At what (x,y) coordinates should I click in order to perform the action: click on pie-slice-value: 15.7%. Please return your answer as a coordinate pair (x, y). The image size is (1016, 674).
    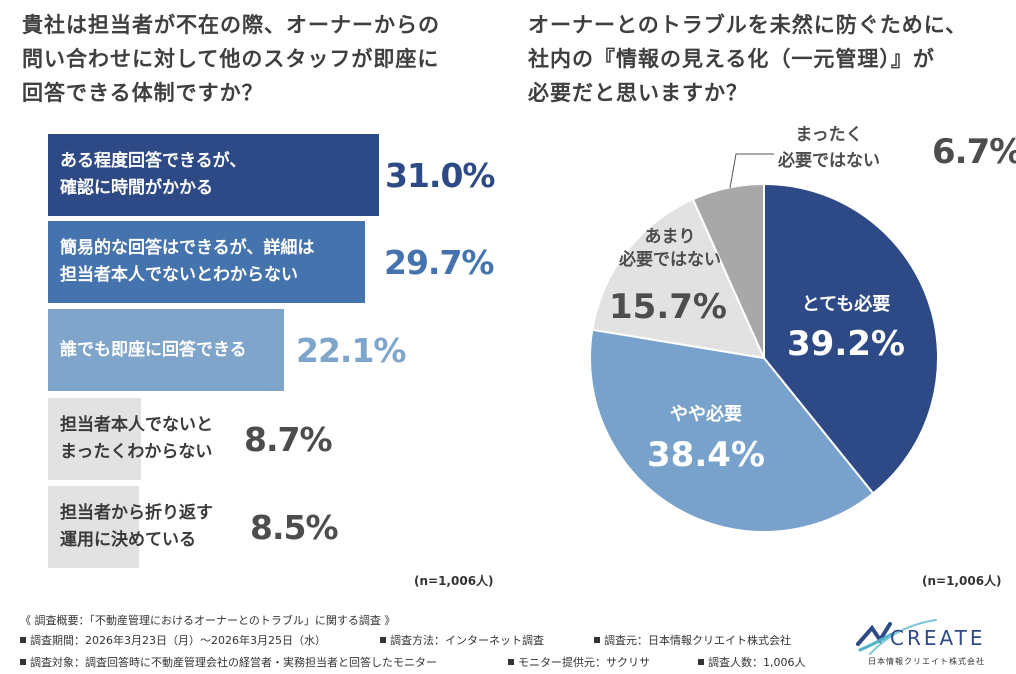
    Looking at the image, I should click on (668, 307).